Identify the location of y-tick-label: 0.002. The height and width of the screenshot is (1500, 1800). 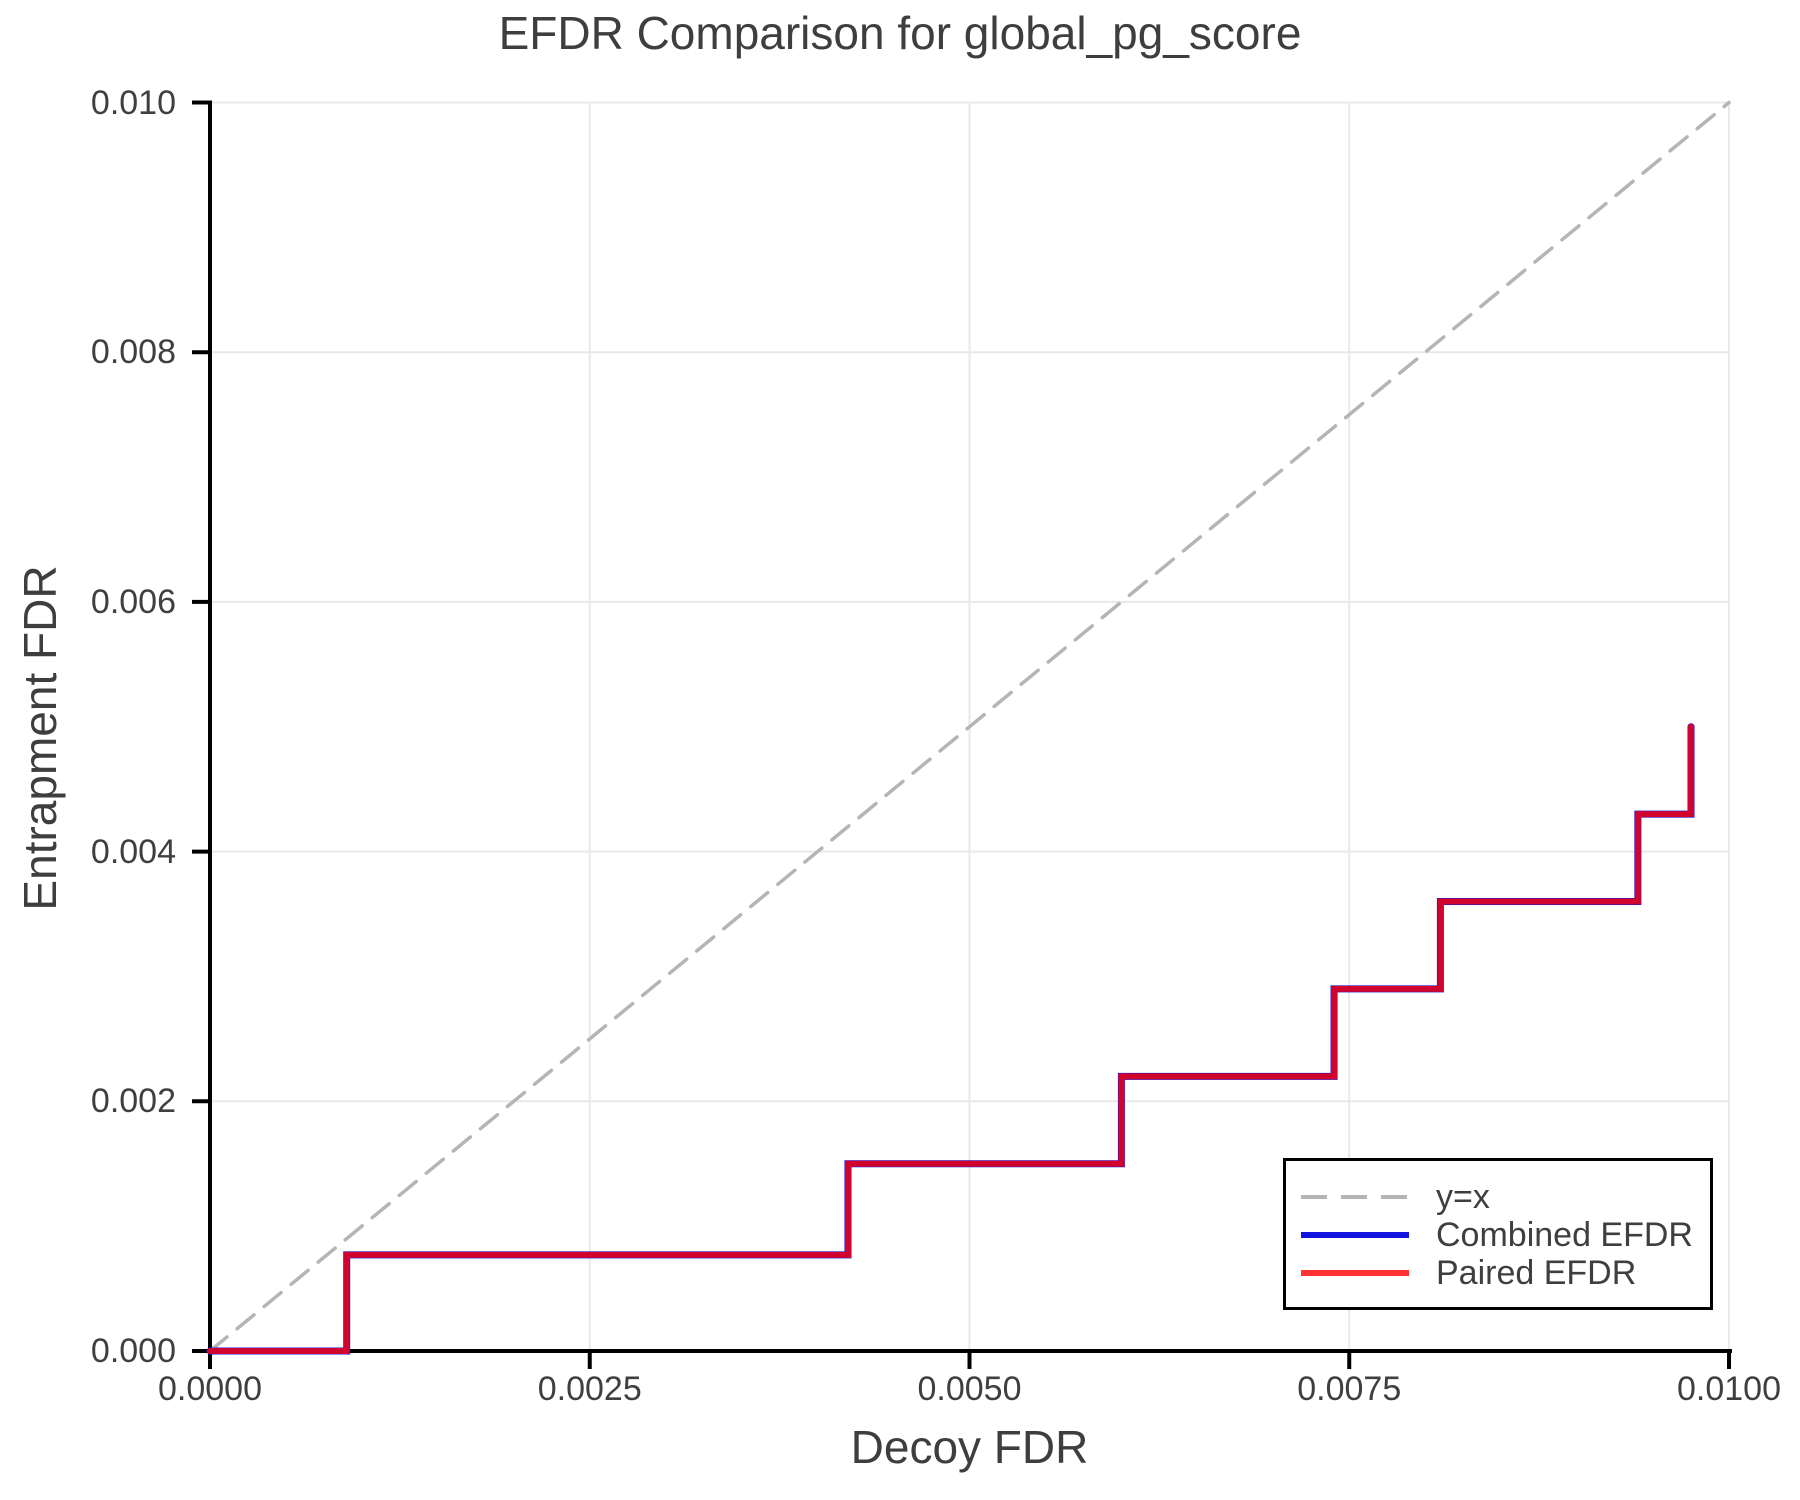
(133, 1101).